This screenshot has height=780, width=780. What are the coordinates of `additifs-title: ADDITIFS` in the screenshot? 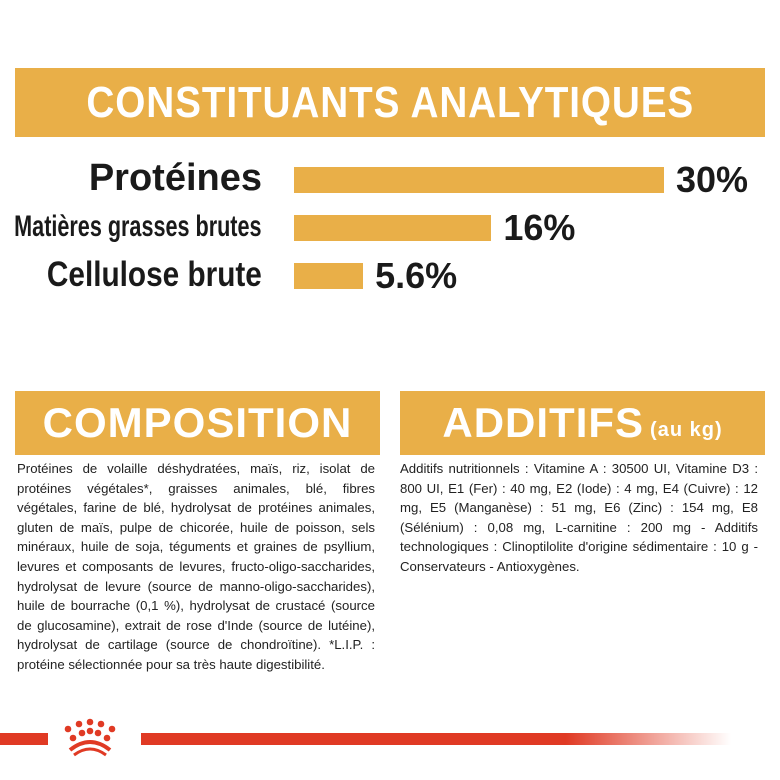 It's located at (543, 422).